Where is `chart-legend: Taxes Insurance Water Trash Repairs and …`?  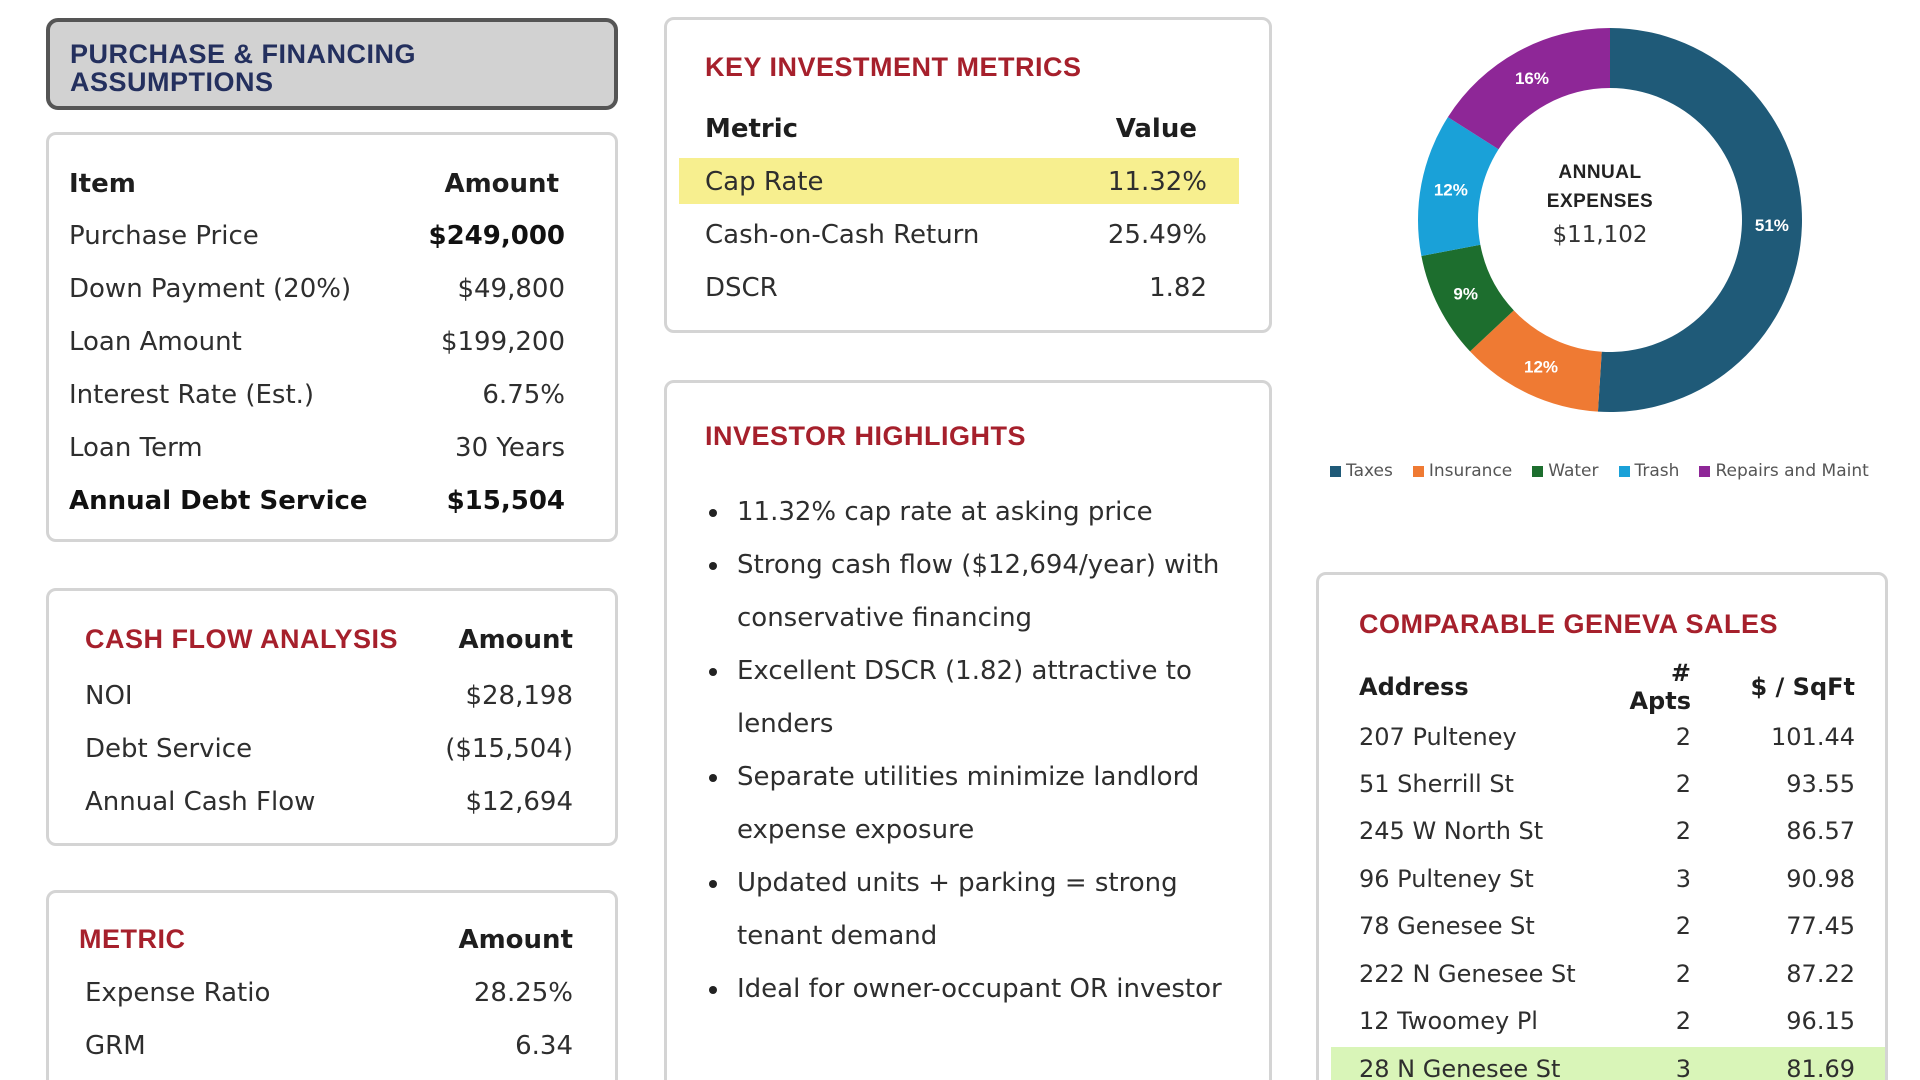
chart-legend: Taxes Insurance Water Trash Repairs and … is located at coordinates (1599, 471).